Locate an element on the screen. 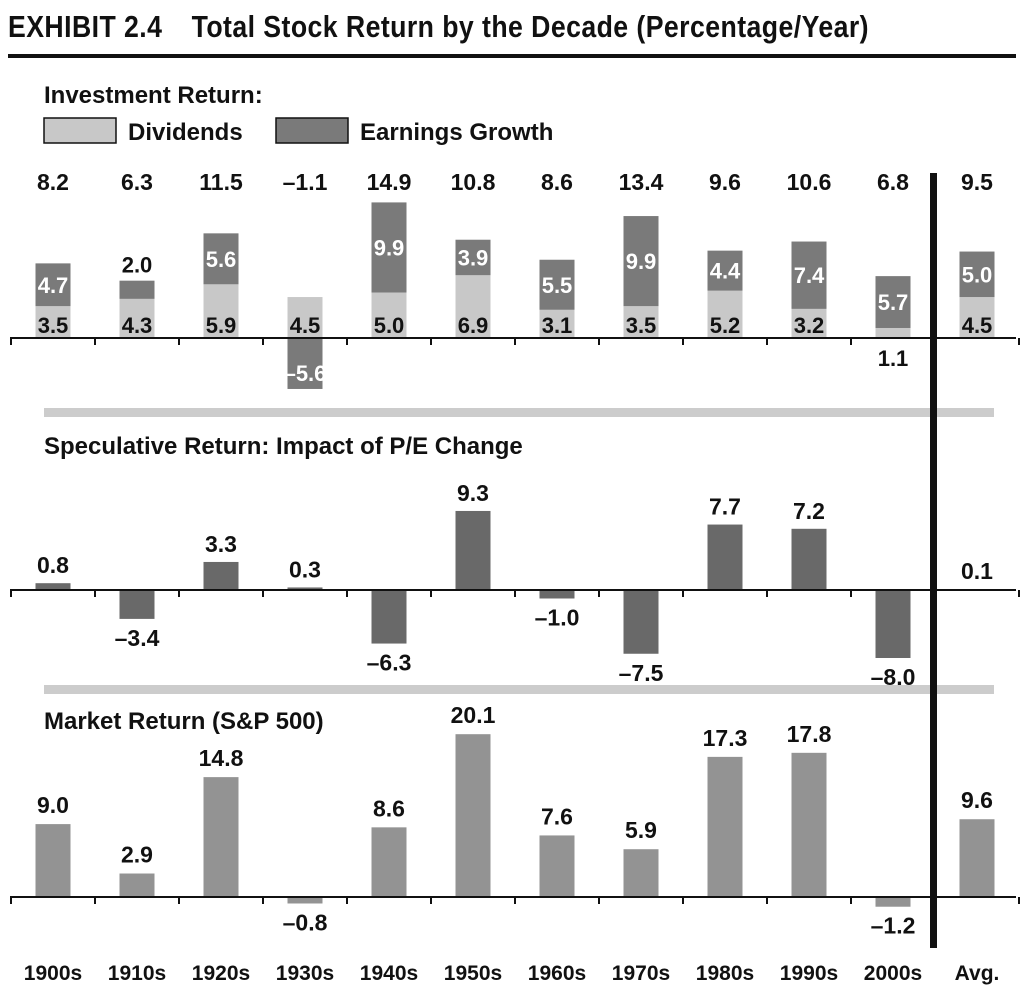  market-bar-1910s is located at coordinates (137, 885).